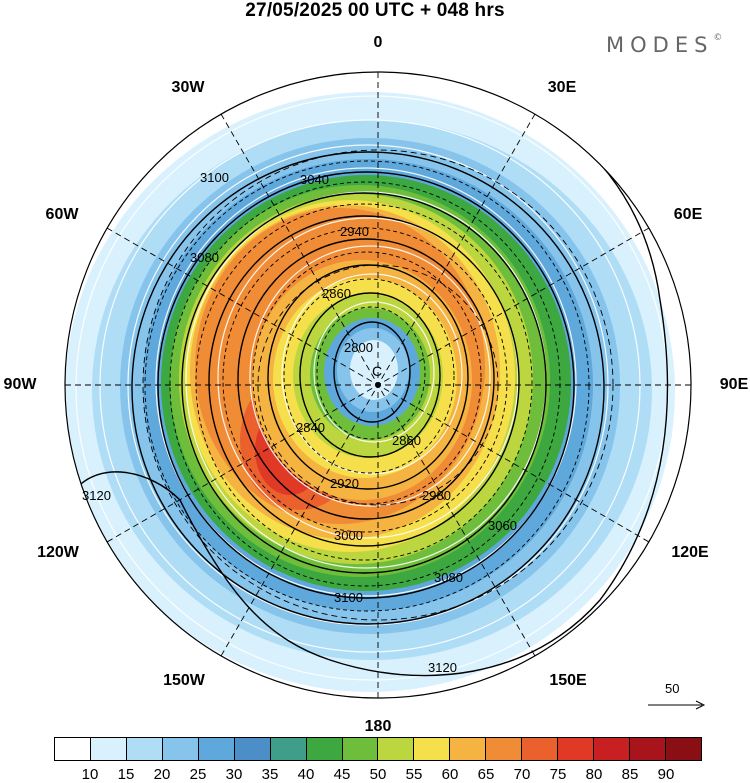 The width and height of the screenshot is (750, 783). Describe the element at coordinates (378, 726) in the screenshot. I see `lon-label-180: 180` at that location.